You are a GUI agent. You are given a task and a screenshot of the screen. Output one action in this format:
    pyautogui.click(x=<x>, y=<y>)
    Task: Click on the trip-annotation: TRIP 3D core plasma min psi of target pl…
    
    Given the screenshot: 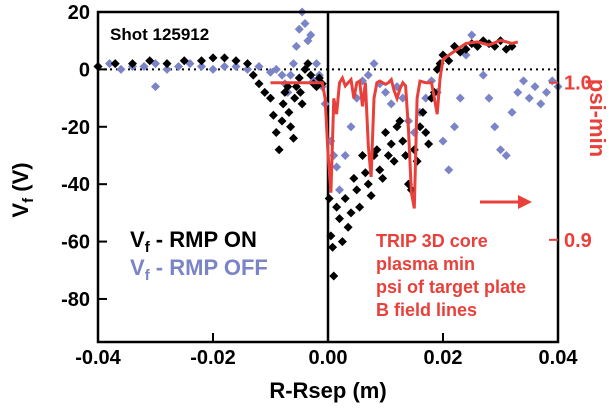 What is the action you would take?
    pyautogui.click(x=454, y=257)
    